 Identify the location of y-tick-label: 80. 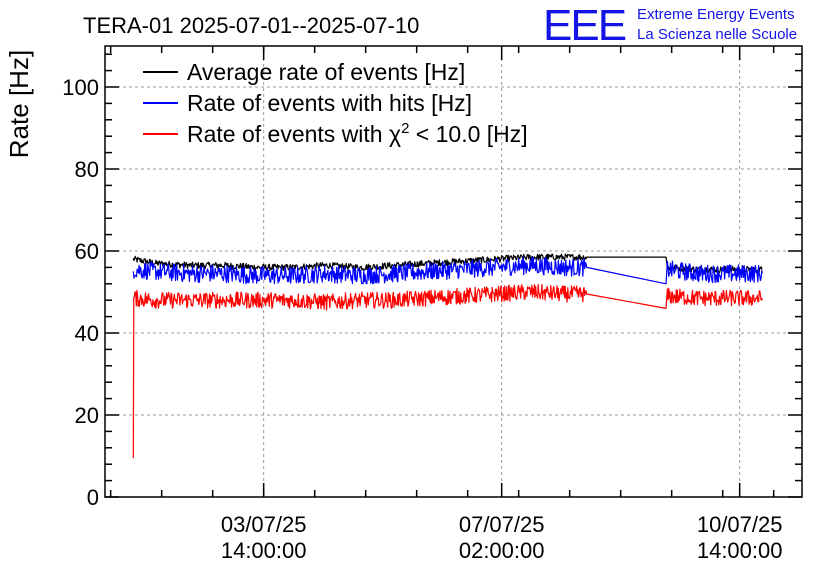
(87, 169).